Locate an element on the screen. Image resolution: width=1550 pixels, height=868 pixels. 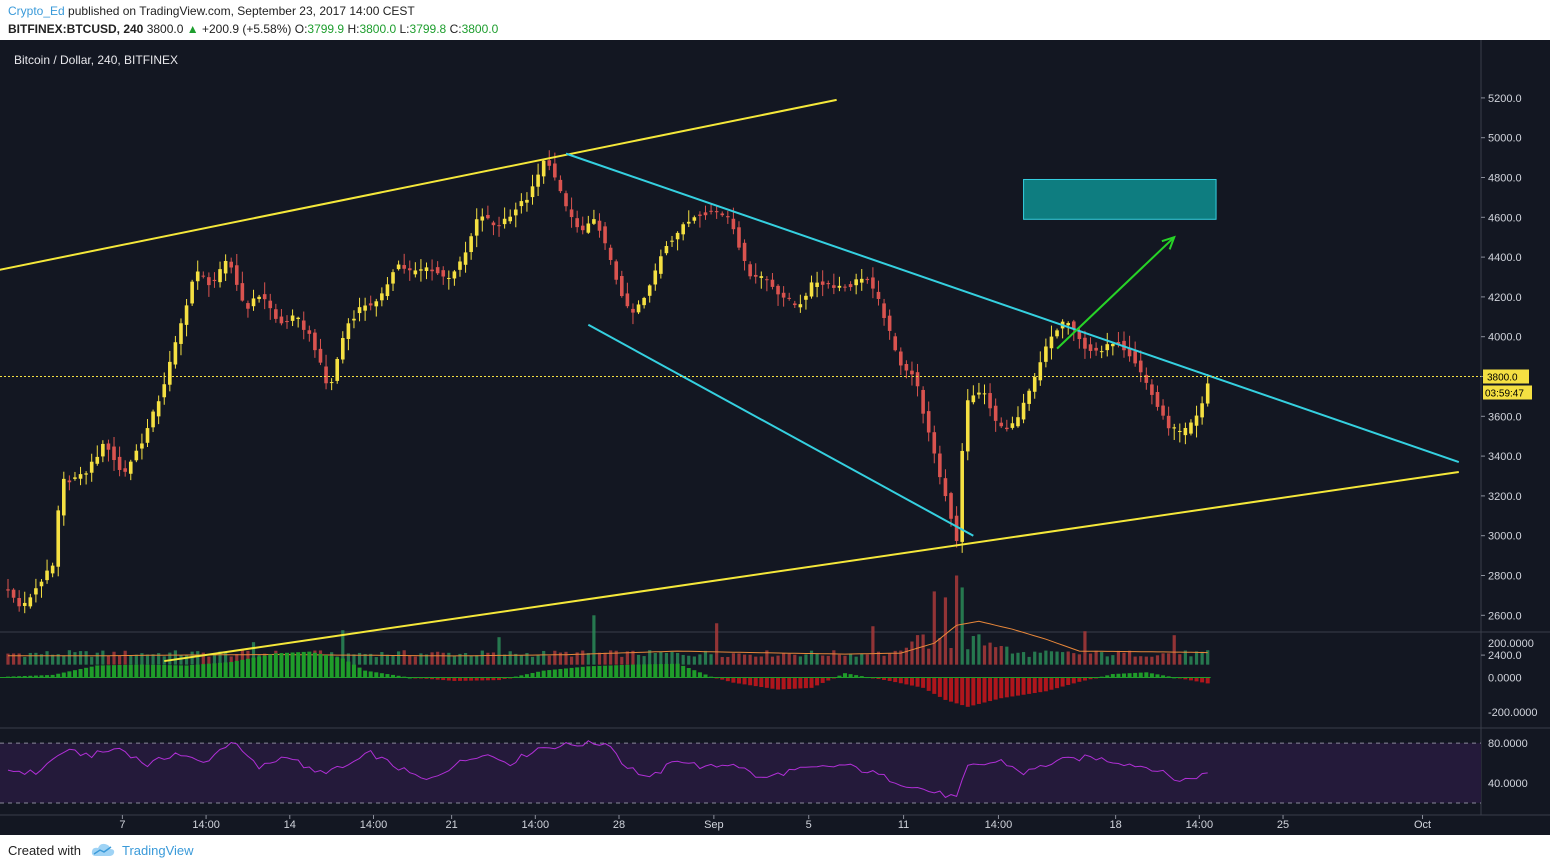
last-price: 3800.0 is located at coordinates (165, 29).